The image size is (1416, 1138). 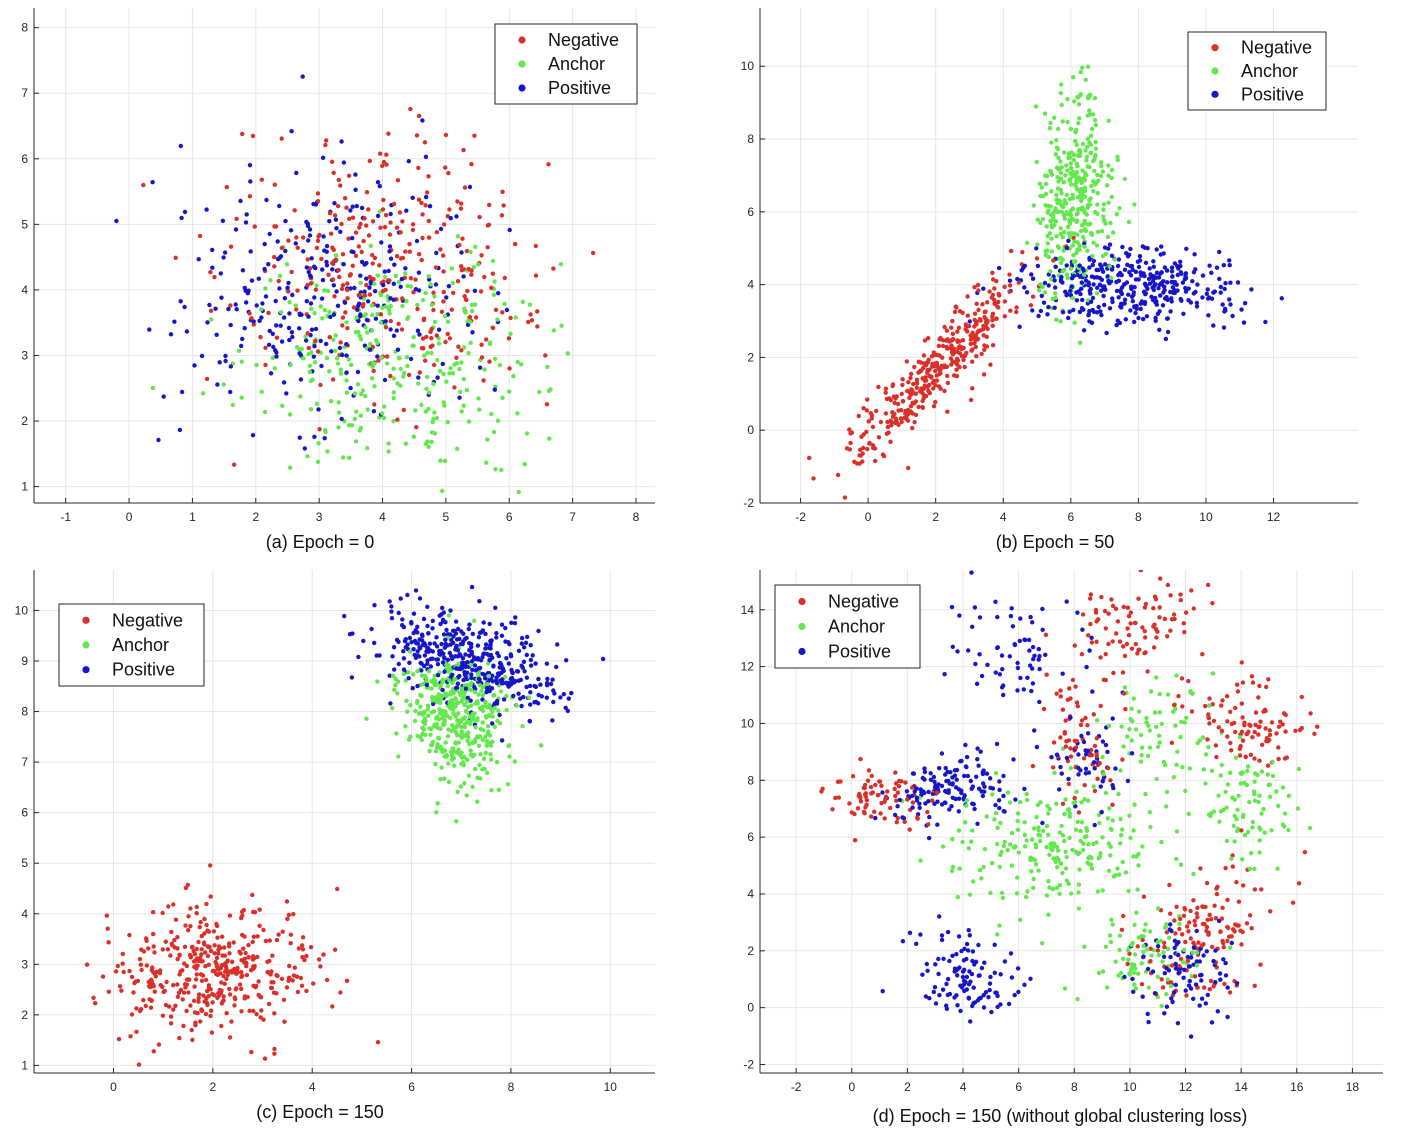 I want to click on y-tick-label: 2, so click(x=750, y=951).